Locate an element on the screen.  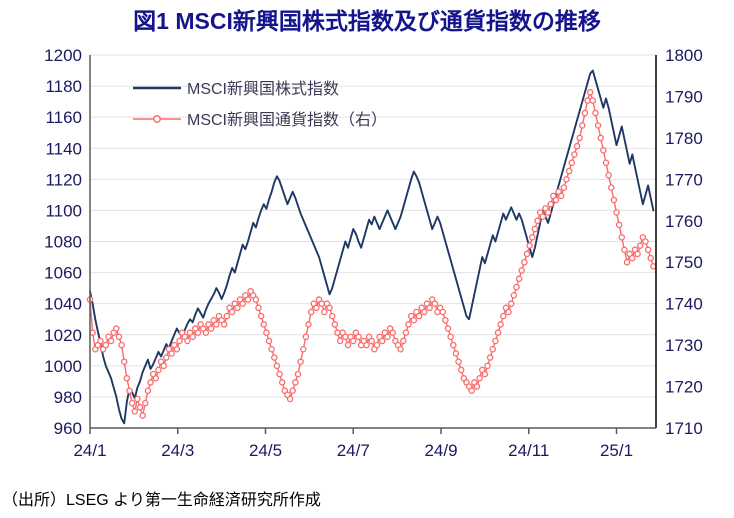
left-axis-tick-label: 1080 is located at coordinates (63, 242).